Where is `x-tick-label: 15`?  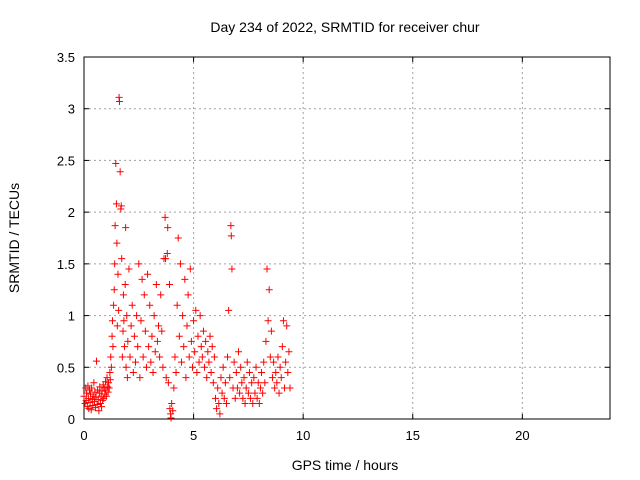 x-tick-label: 15 is located at coordinates (413, 435).